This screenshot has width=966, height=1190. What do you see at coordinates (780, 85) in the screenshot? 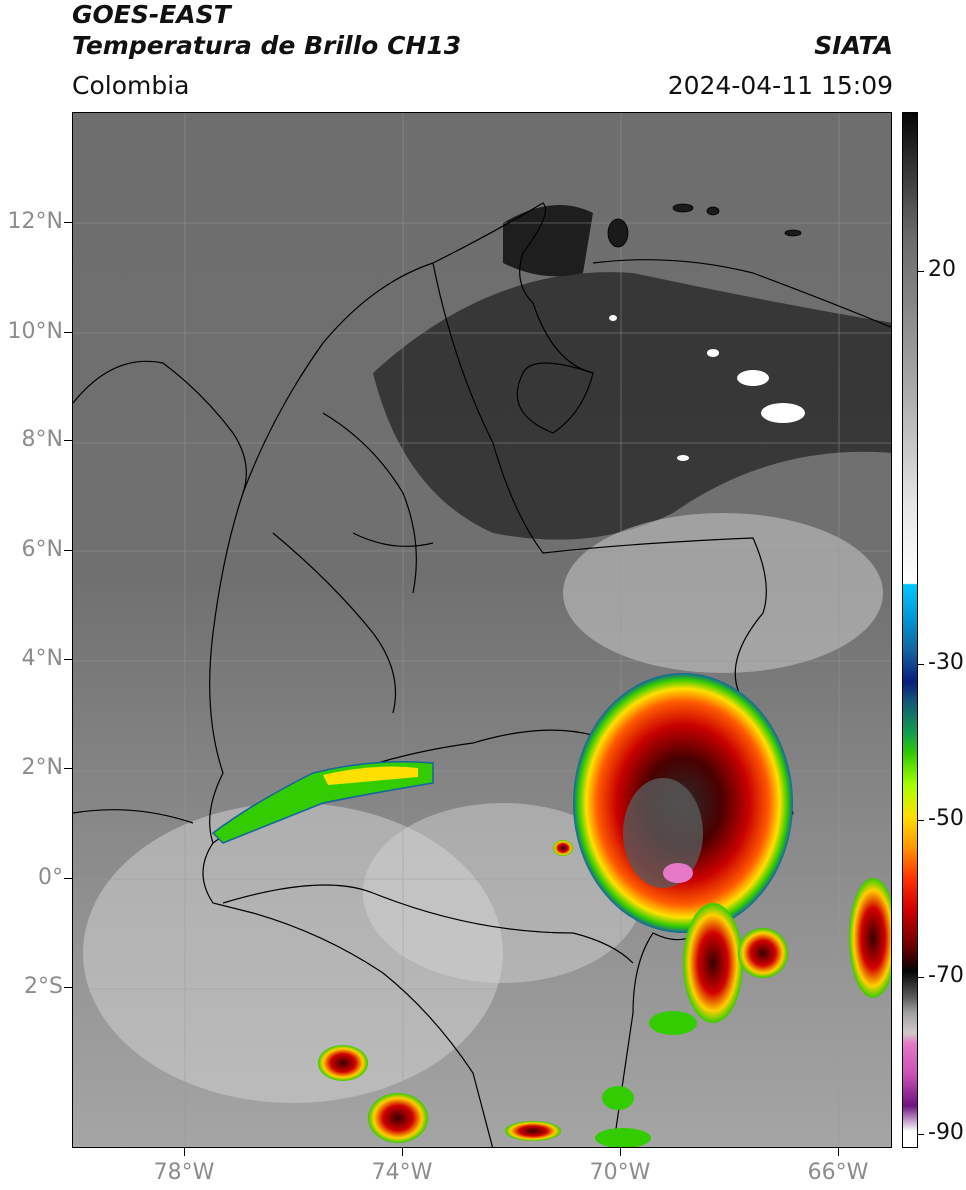
I see `datetime-label: 2024-04-11 15:09` at bounding box center [780, 85].